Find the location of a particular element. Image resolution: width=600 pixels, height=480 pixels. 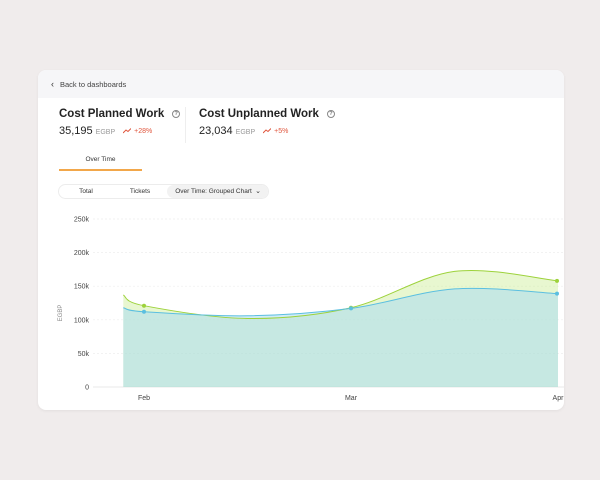

y-axis-label: EGBP is located at coordinates (61, 313).